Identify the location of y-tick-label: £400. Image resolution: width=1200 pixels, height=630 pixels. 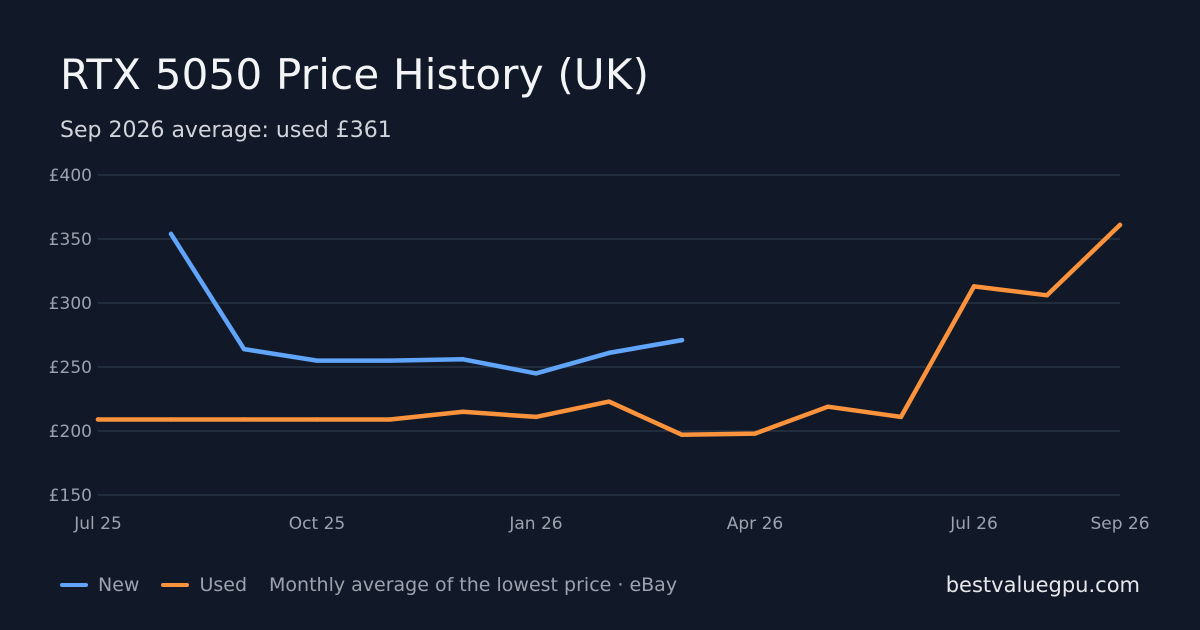
(70, 176).